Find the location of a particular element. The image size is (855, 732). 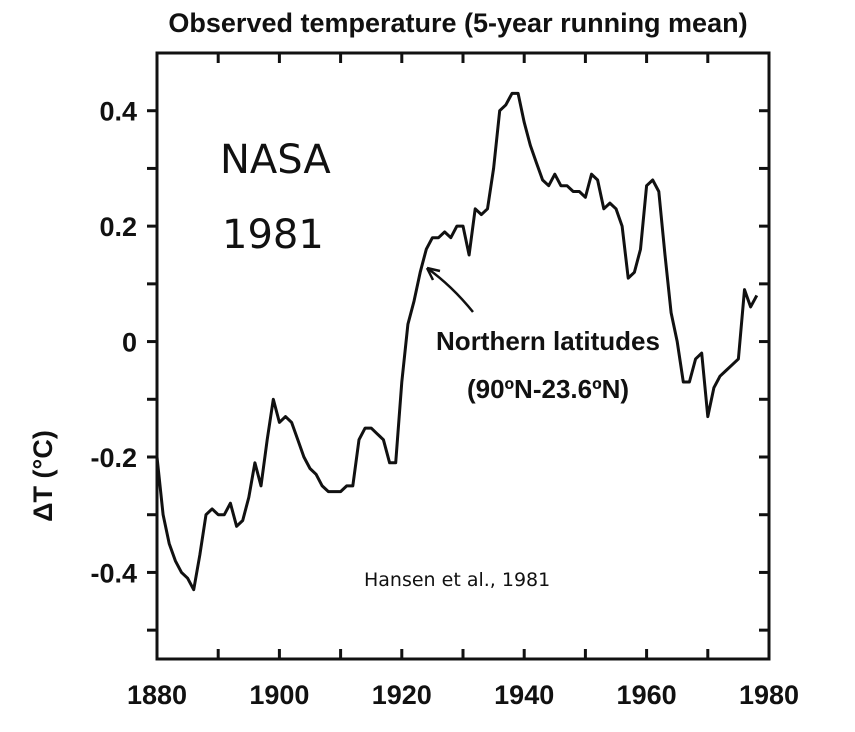

annotation-series-label-1: Northern latitudes is located at coordinates (548, 341).